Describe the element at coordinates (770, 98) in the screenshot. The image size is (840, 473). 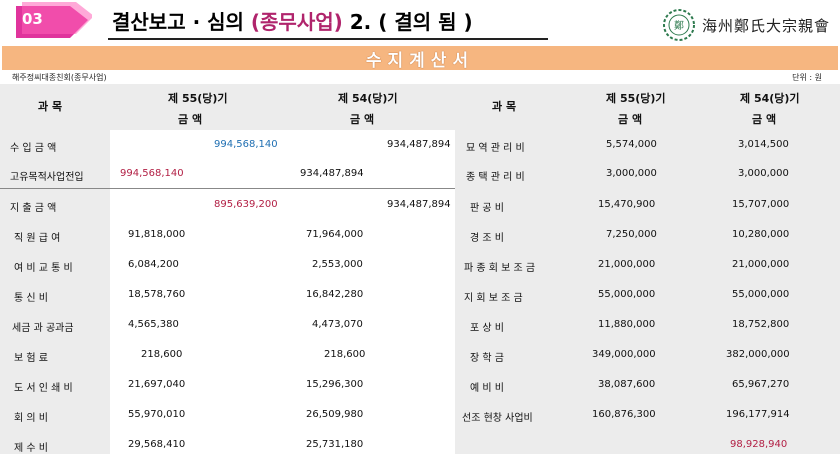
I see `header-period-54-right: 제 54(당)기` at that location.